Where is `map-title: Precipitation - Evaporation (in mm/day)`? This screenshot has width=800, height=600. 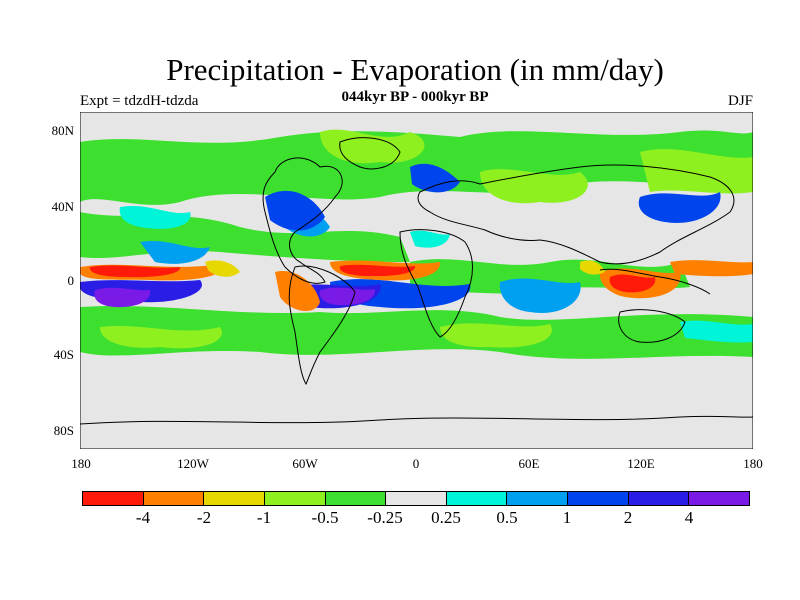 map-title: Precipitation - Evaporation (in mm/day) is located at coordinates (415, 69).